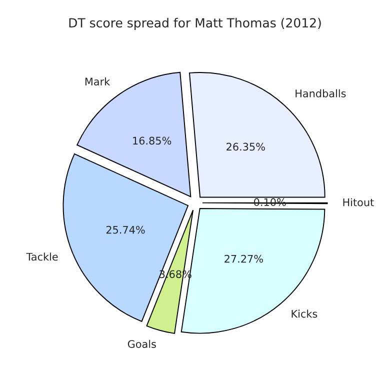 This screenshot has width=390, height=390. I want to click on slice-label: Kicks, so click(305, 314).